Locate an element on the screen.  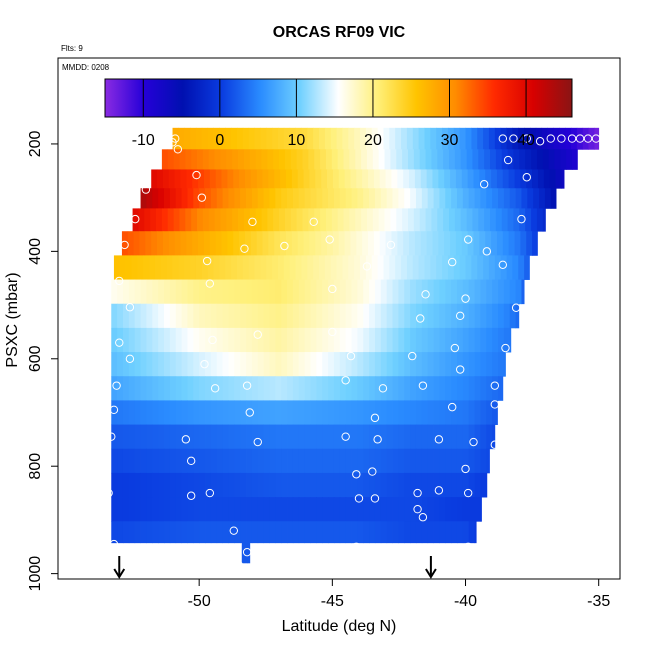
arrows-layer is located at coordinates (275, 567).